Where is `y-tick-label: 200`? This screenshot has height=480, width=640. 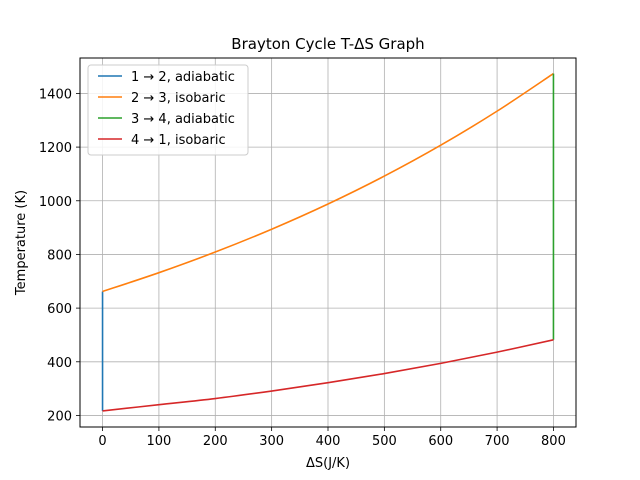 y-tick-label: 200 is located at coordinates (59, 416).